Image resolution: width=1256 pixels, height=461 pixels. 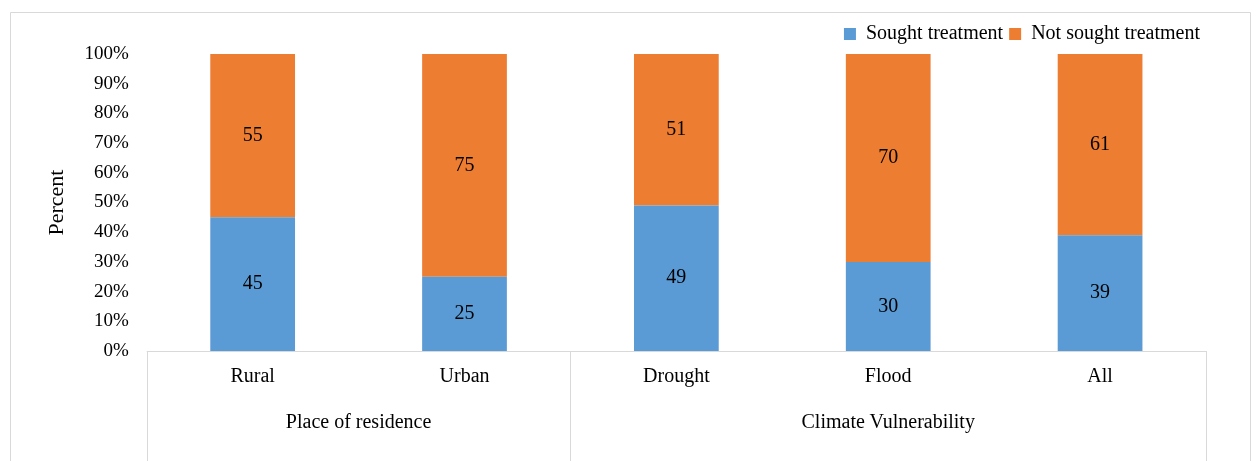 I want to click on data-label: 51, so click(x=676, y=127).